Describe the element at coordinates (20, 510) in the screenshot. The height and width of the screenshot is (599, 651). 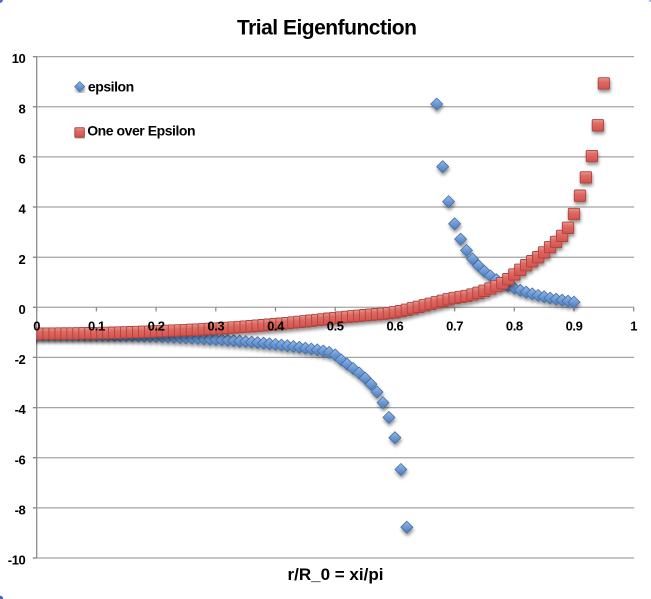
I see `svg-text: -8` at that location.